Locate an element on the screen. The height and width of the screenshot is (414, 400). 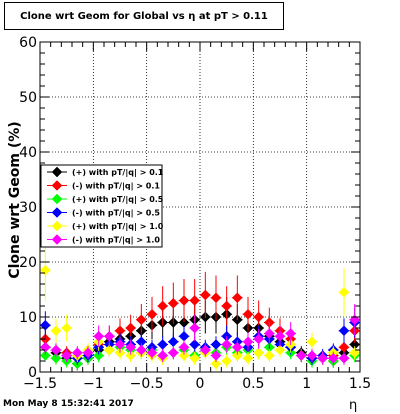
y-tick-label: 20 is located at coordinates (28, 263).